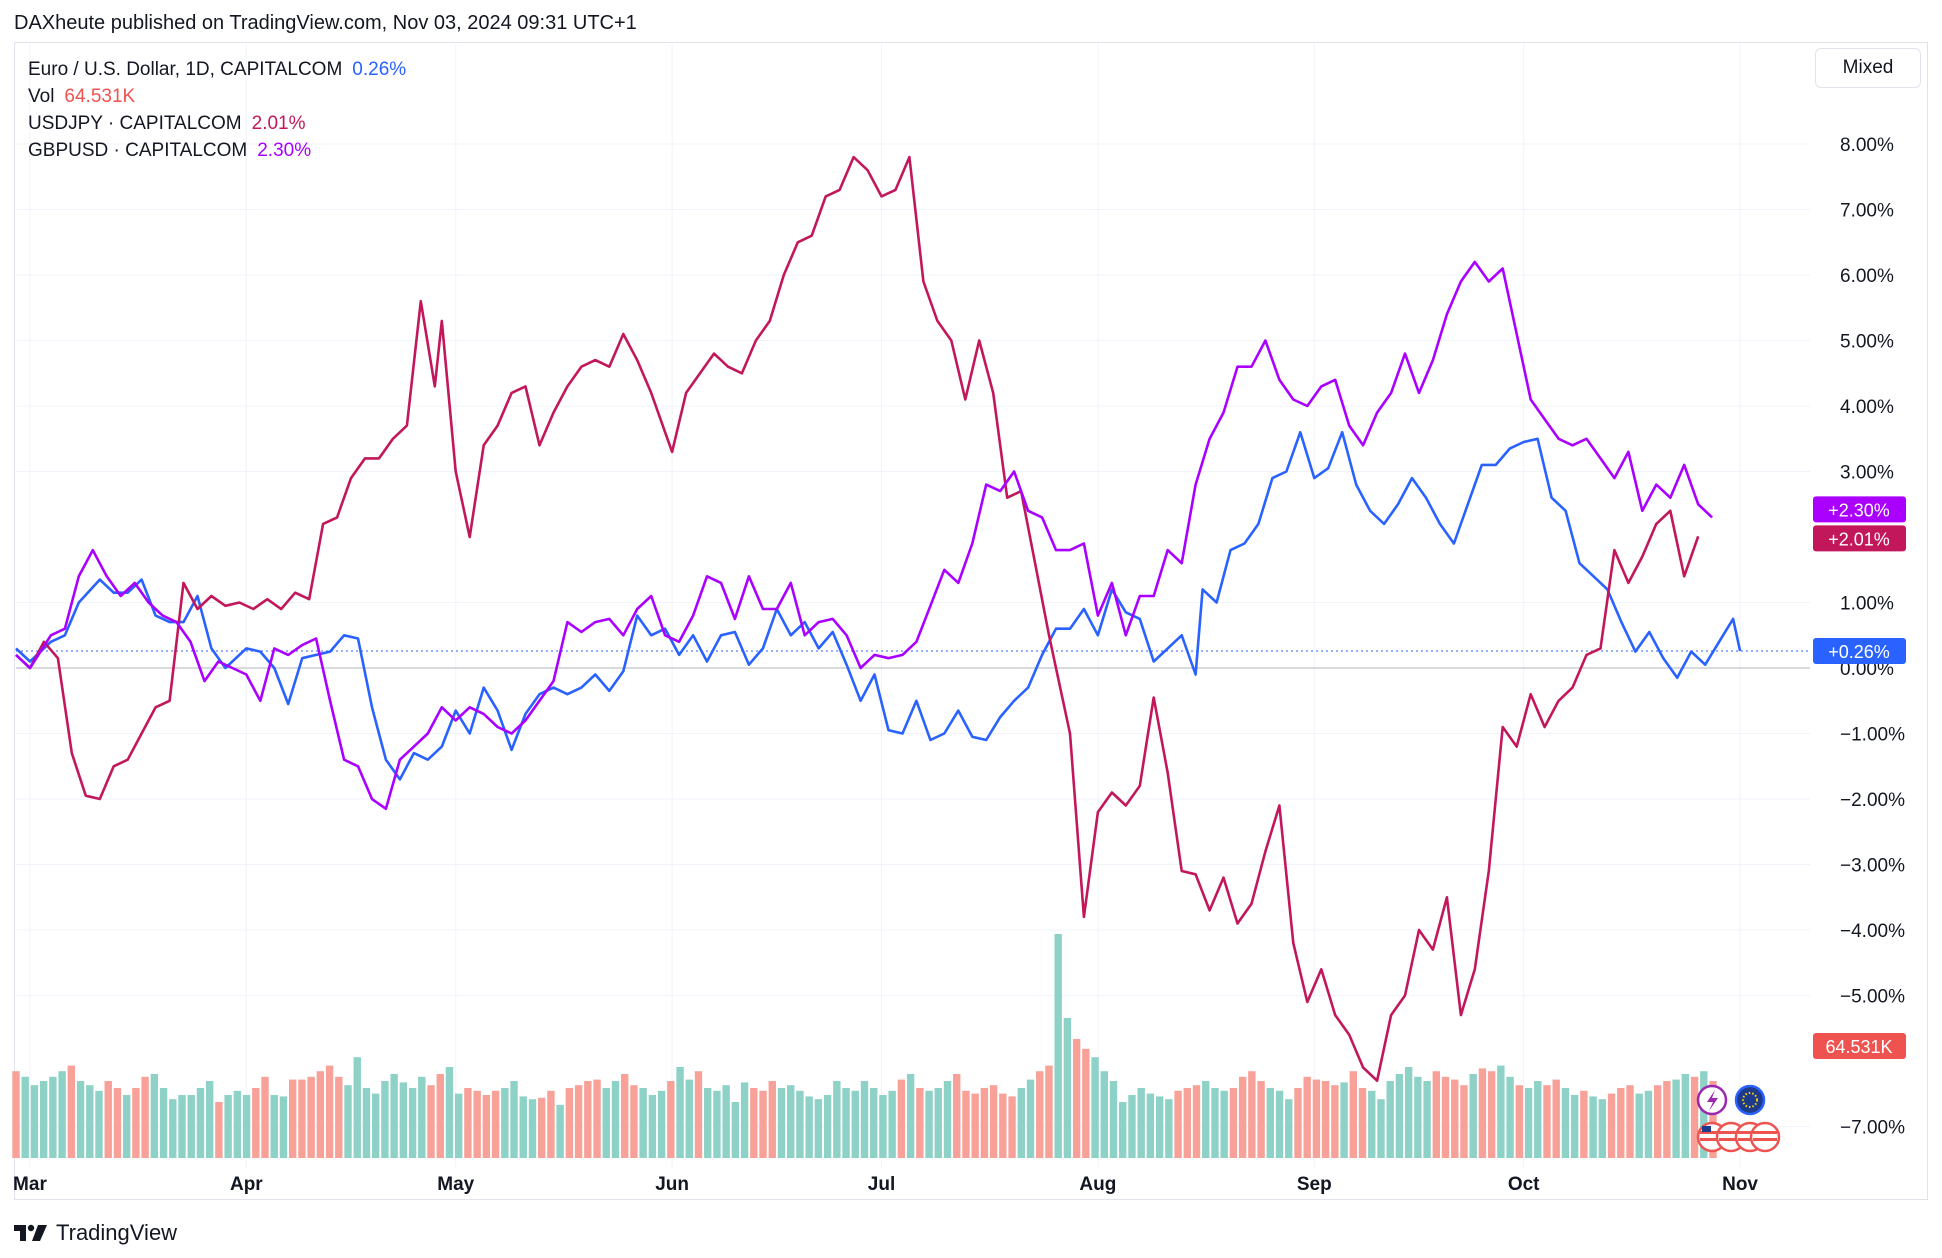 This screenshot has height=1258, width=1942. I want to click on time-scale: Mar Apr May Jun Jul Aug Sep Oct Nov, so click(885, 1184).